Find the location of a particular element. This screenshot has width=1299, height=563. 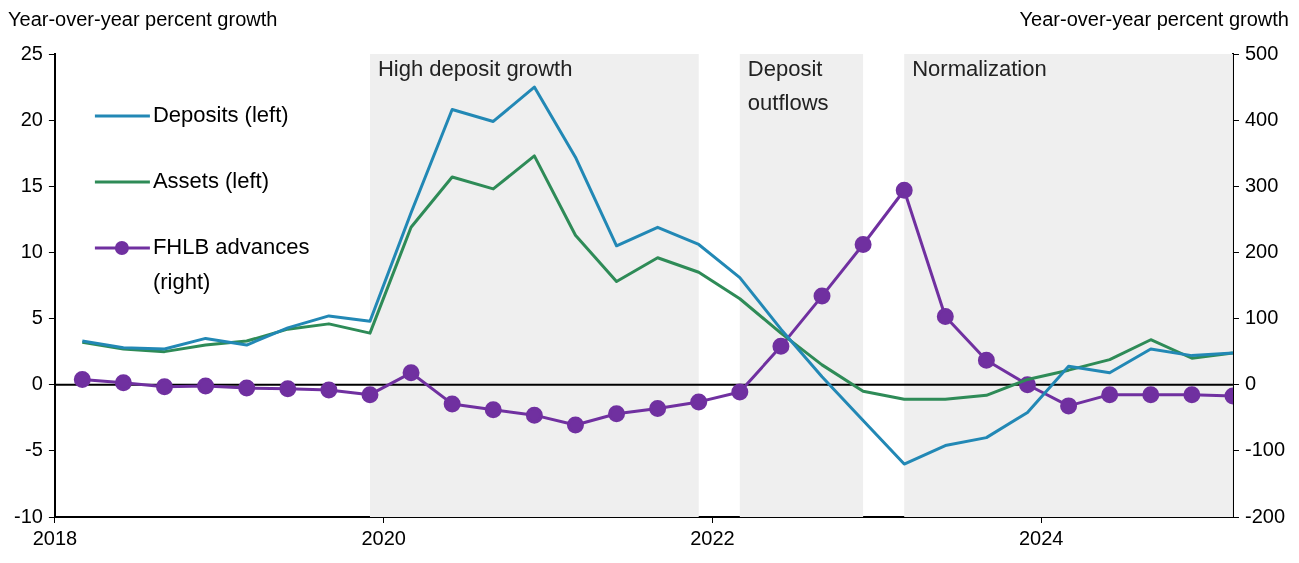

y-tick-label: 5 is located at coordinates (37, 317).